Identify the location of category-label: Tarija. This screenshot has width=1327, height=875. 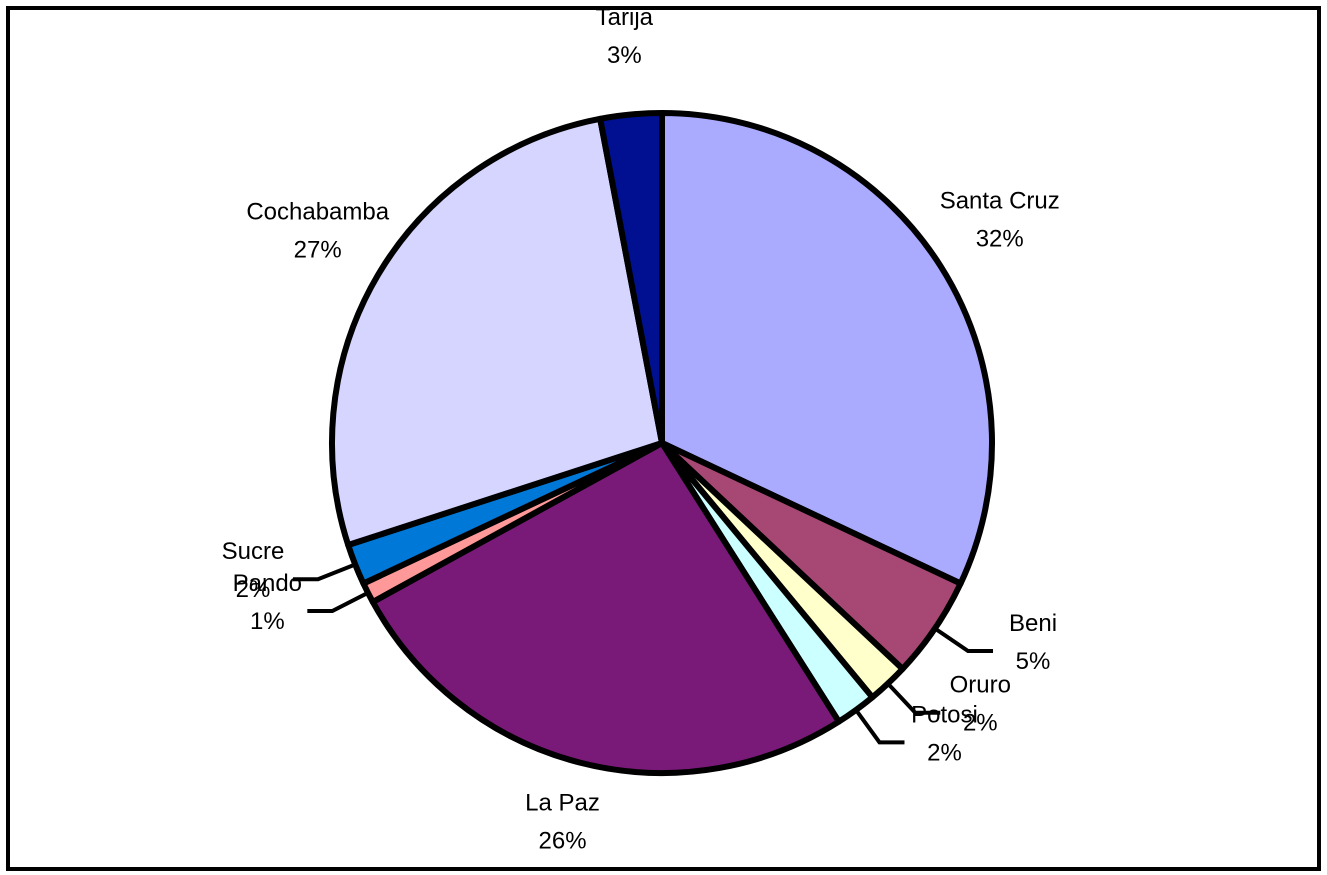
(625, 17).